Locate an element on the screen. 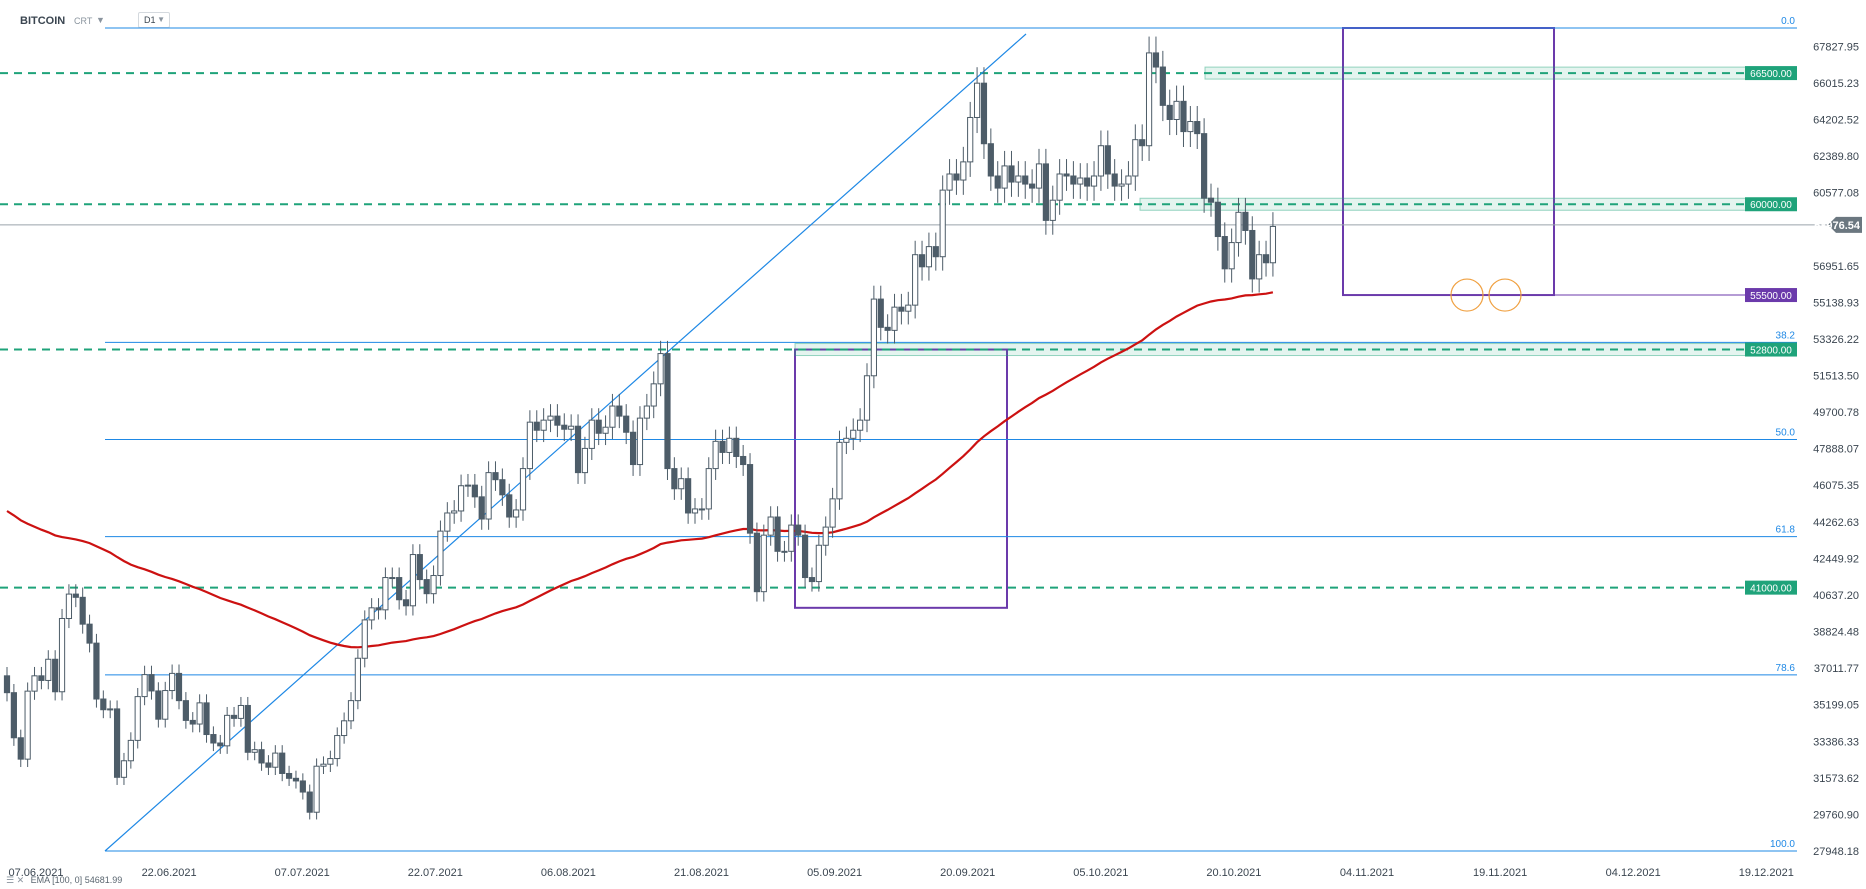 The image size is (1866, 889). price-axis-label: 47888.07 is located at coordinates (1836, 450).